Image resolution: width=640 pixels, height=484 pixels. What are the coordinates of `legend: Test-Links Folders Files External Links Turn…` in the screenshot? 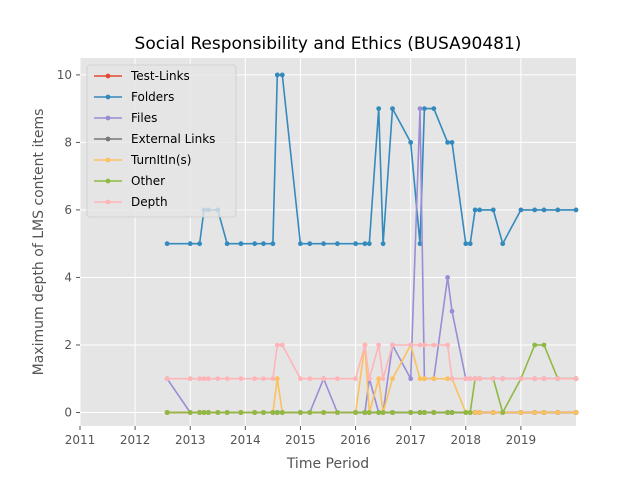 It's located at (161, 141).